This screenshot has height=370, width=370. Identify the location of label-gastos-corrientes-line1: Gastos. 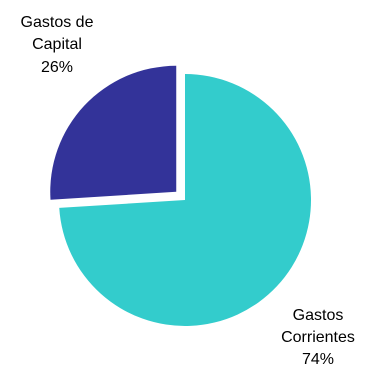
(318, 315).